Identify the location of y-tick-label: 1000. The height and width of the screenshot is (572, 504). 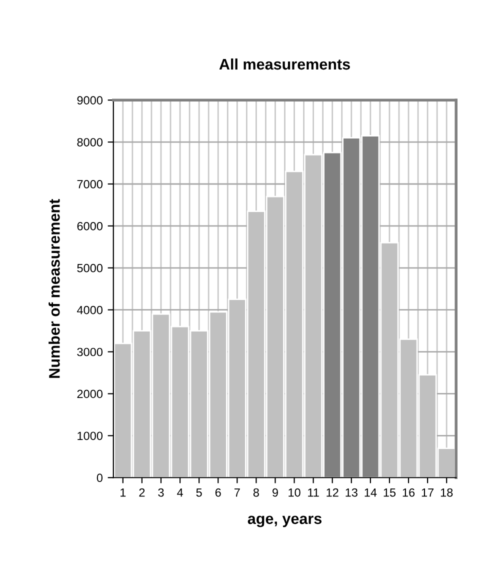
(90, 436).